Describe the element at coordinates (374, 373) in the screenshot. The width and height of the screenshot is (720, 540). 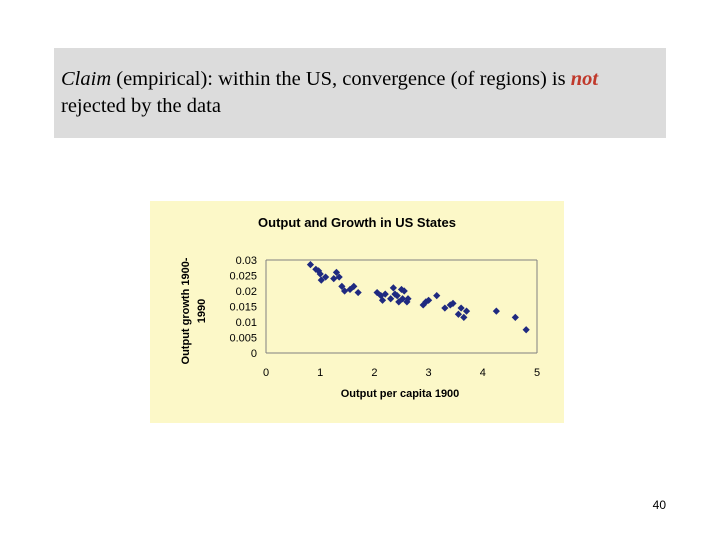
I see `x-tick-label: 2` at that location.